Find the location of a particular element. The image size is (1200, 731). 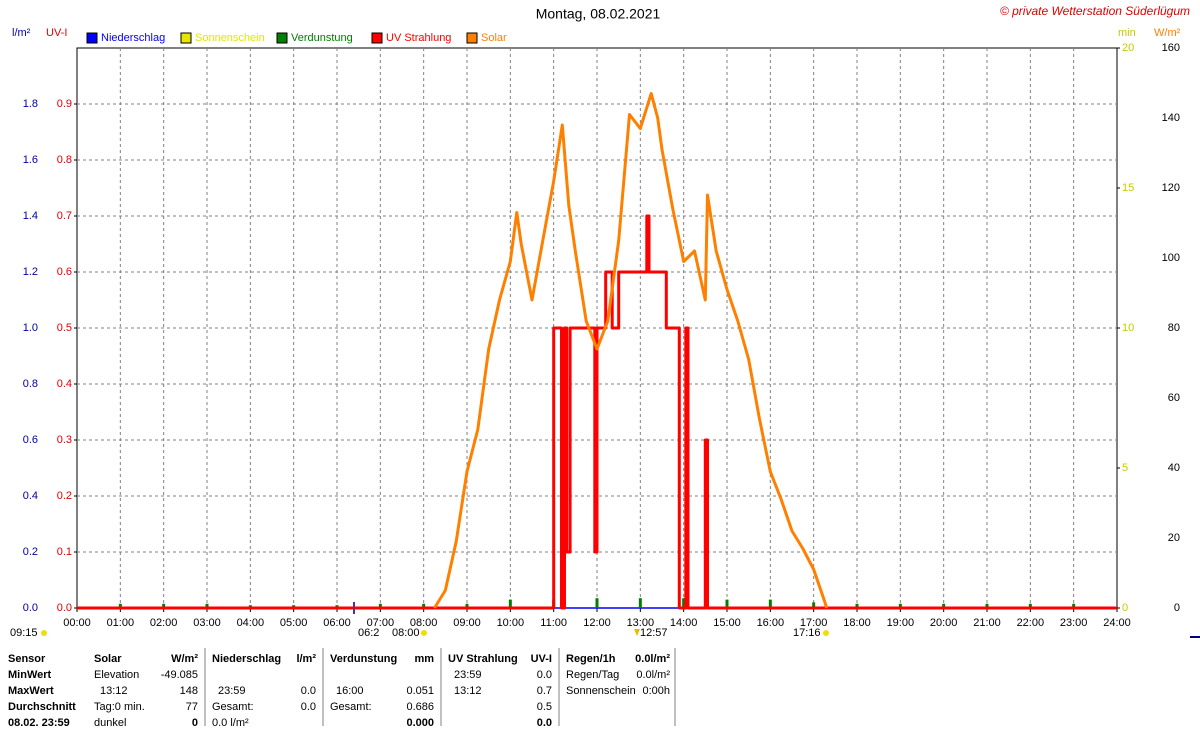

table-header: Sensor is located at coordinates (27, 659).